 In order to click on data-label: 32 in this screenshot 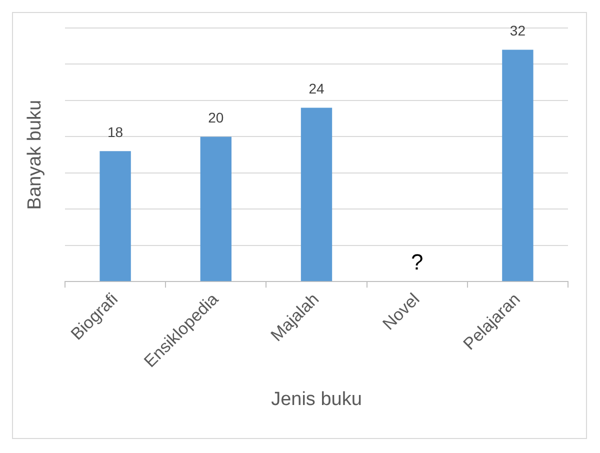, I will do `click(518, 30)`.